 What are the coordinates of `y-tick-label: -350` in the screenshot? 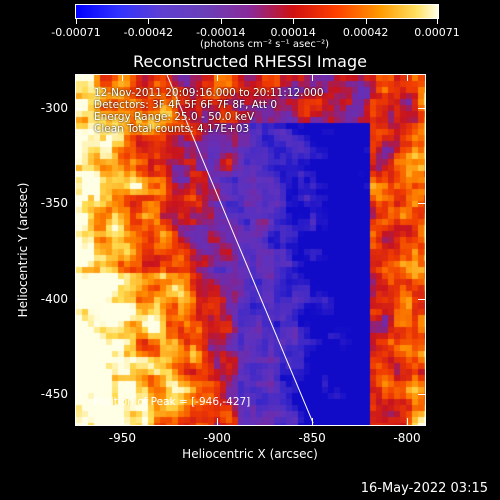 It's located at (54, 203).